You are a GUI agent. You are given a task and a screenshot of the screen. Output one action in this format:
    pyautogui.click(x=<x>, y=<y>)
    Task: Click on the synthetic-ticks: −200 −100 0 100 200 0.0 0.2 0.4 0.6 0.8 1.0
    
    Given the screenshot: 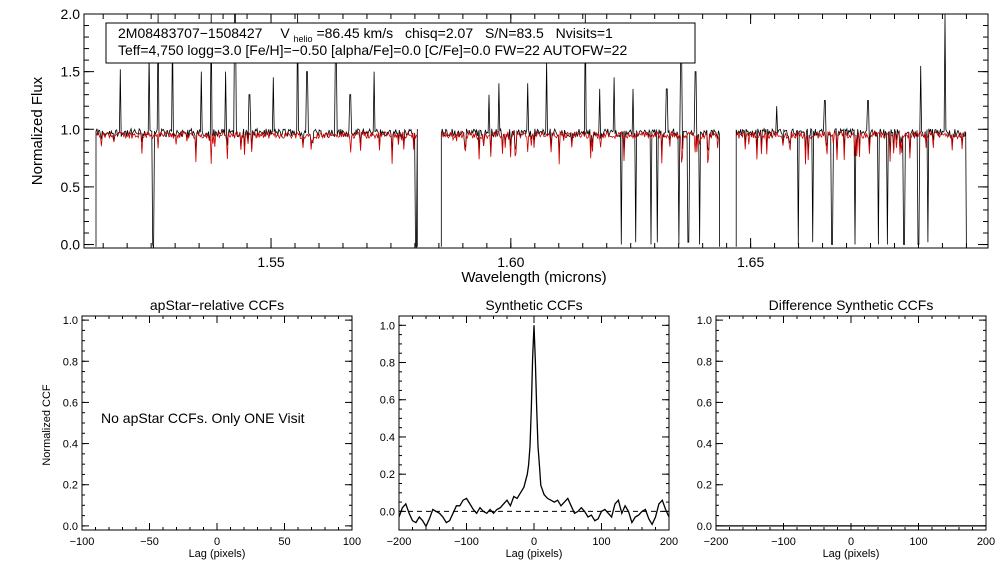 What is the action you would take?
    pyautogui.click(x=529, y=432)
    